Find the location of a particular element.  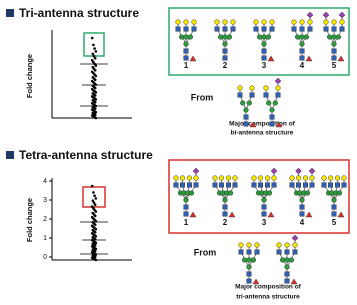

structure-number: 2 is located at coordinates (225, 65).